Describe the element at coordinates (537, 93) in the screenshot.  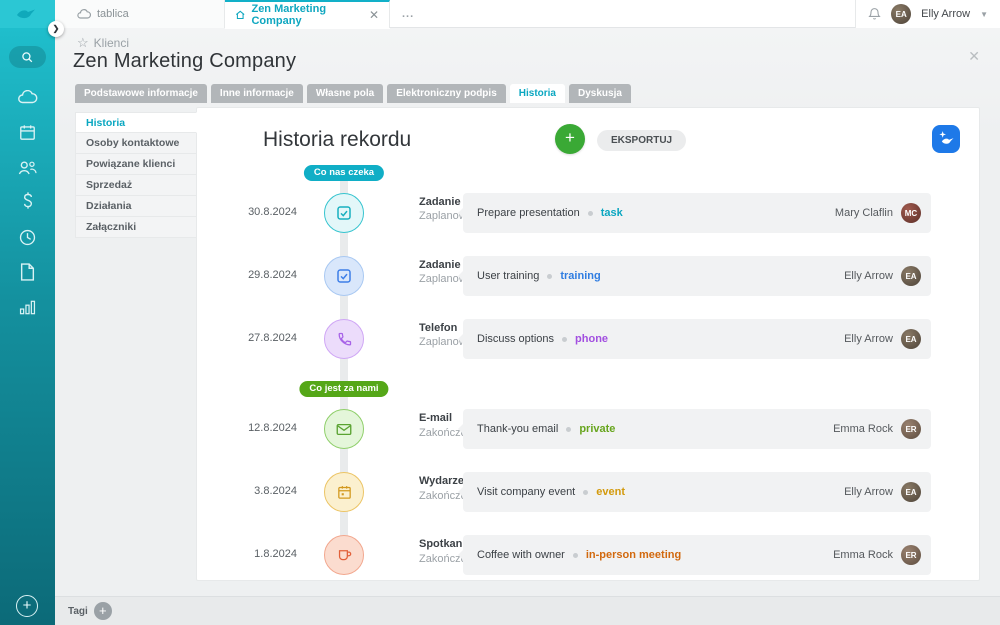
I see `tab-history: Historia` at that location.